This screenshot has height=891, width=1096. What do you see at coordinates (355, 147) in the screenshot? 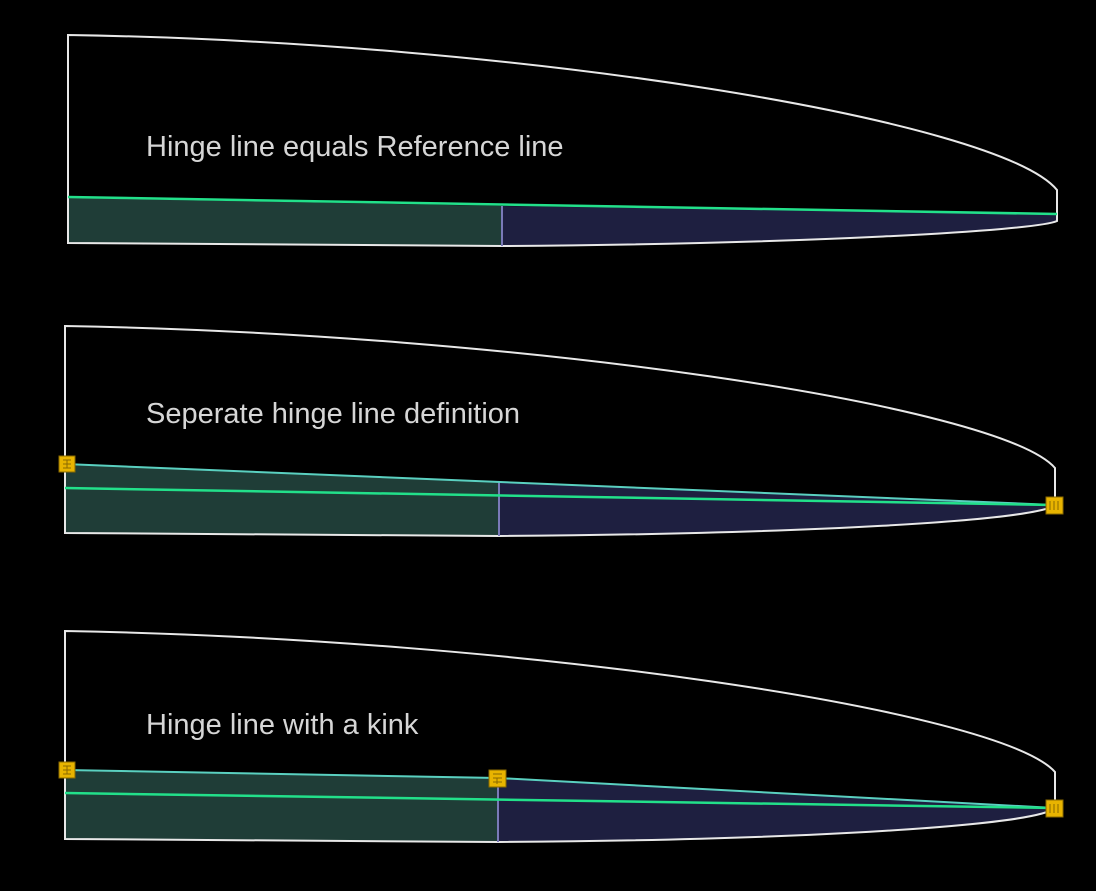
I see `panel-title: Hinge line equals Reference line` at bounding box center [355, 147].